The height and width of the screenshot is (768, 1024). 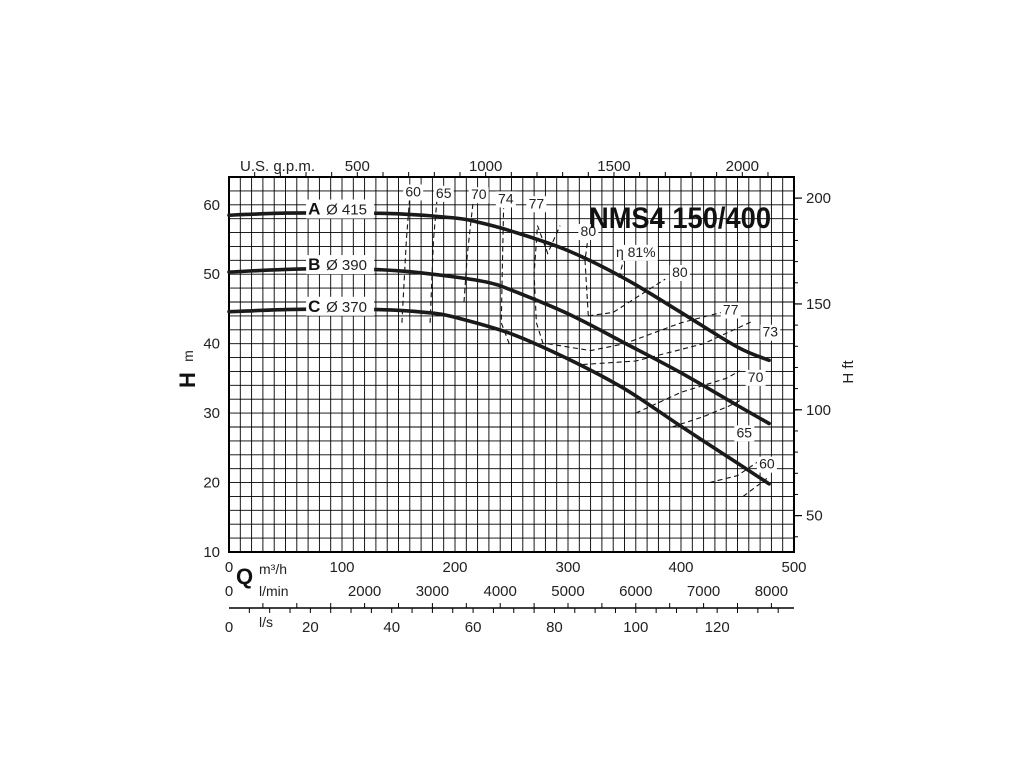 What do you see at coordinates (229, 591) in the screenshot?
I see `lmin-tick-label: 0` at bounding box center [229, 591].